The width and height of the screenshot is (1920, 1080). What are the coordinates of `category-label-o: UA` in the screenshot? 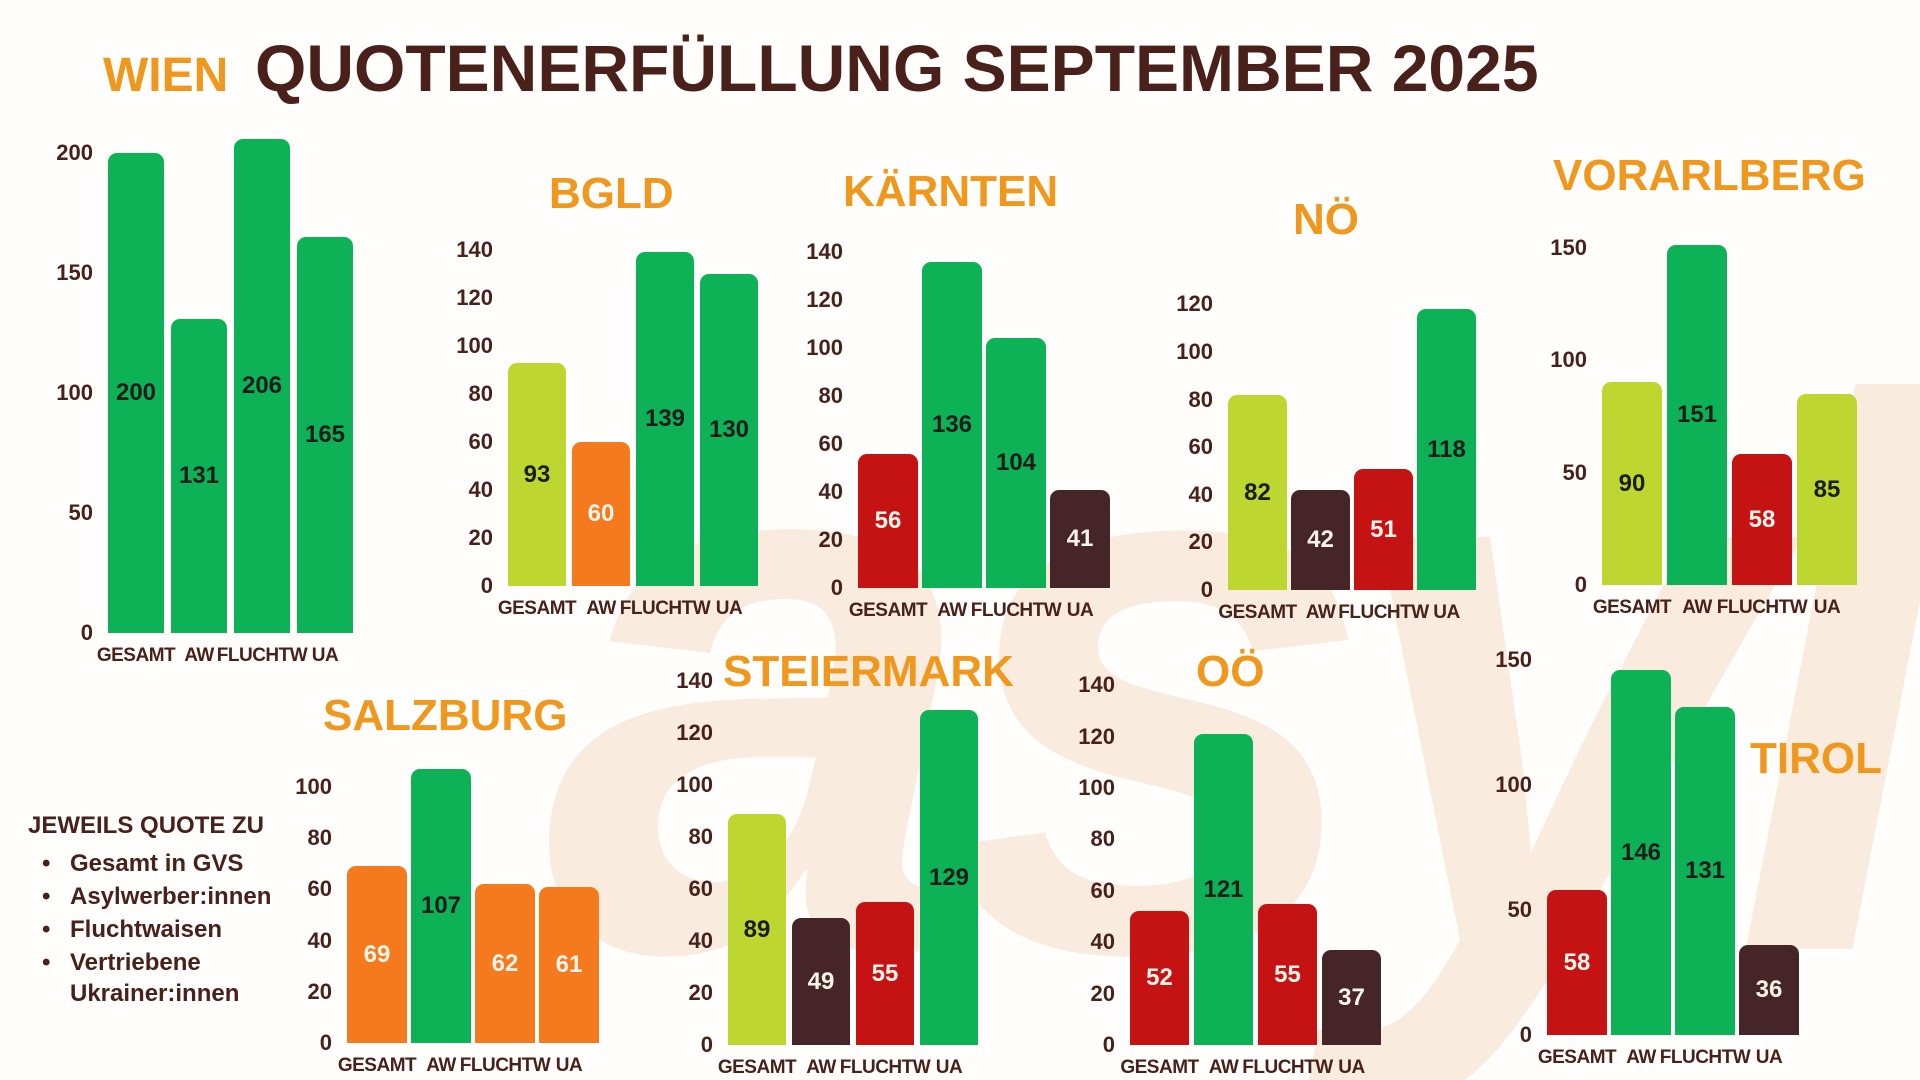 It's located at (1351, 1067).